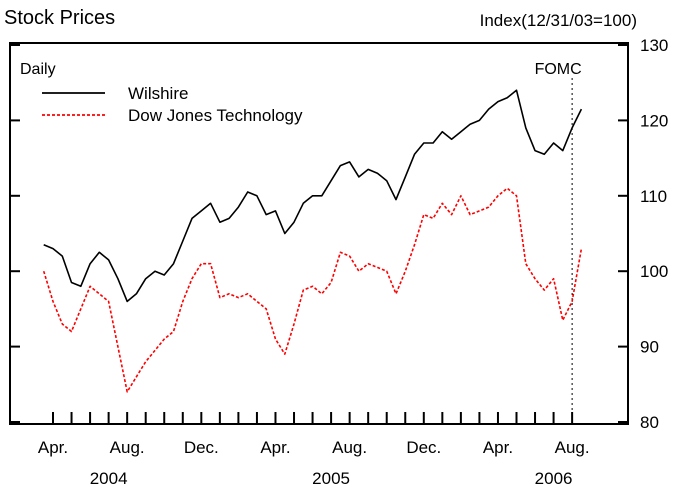  Describe the element at coordinates (38, 69) in the screenshot. I see `frequency-label: Daily` at that location.